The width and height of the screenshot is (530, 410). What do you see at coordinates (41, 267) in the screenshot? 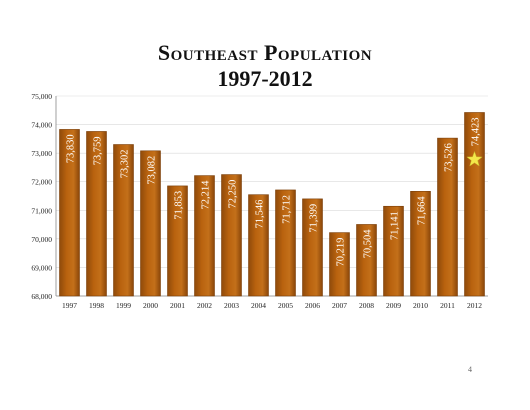
I see `y-tick-label: 69,000` at bounding box center [41, 267].